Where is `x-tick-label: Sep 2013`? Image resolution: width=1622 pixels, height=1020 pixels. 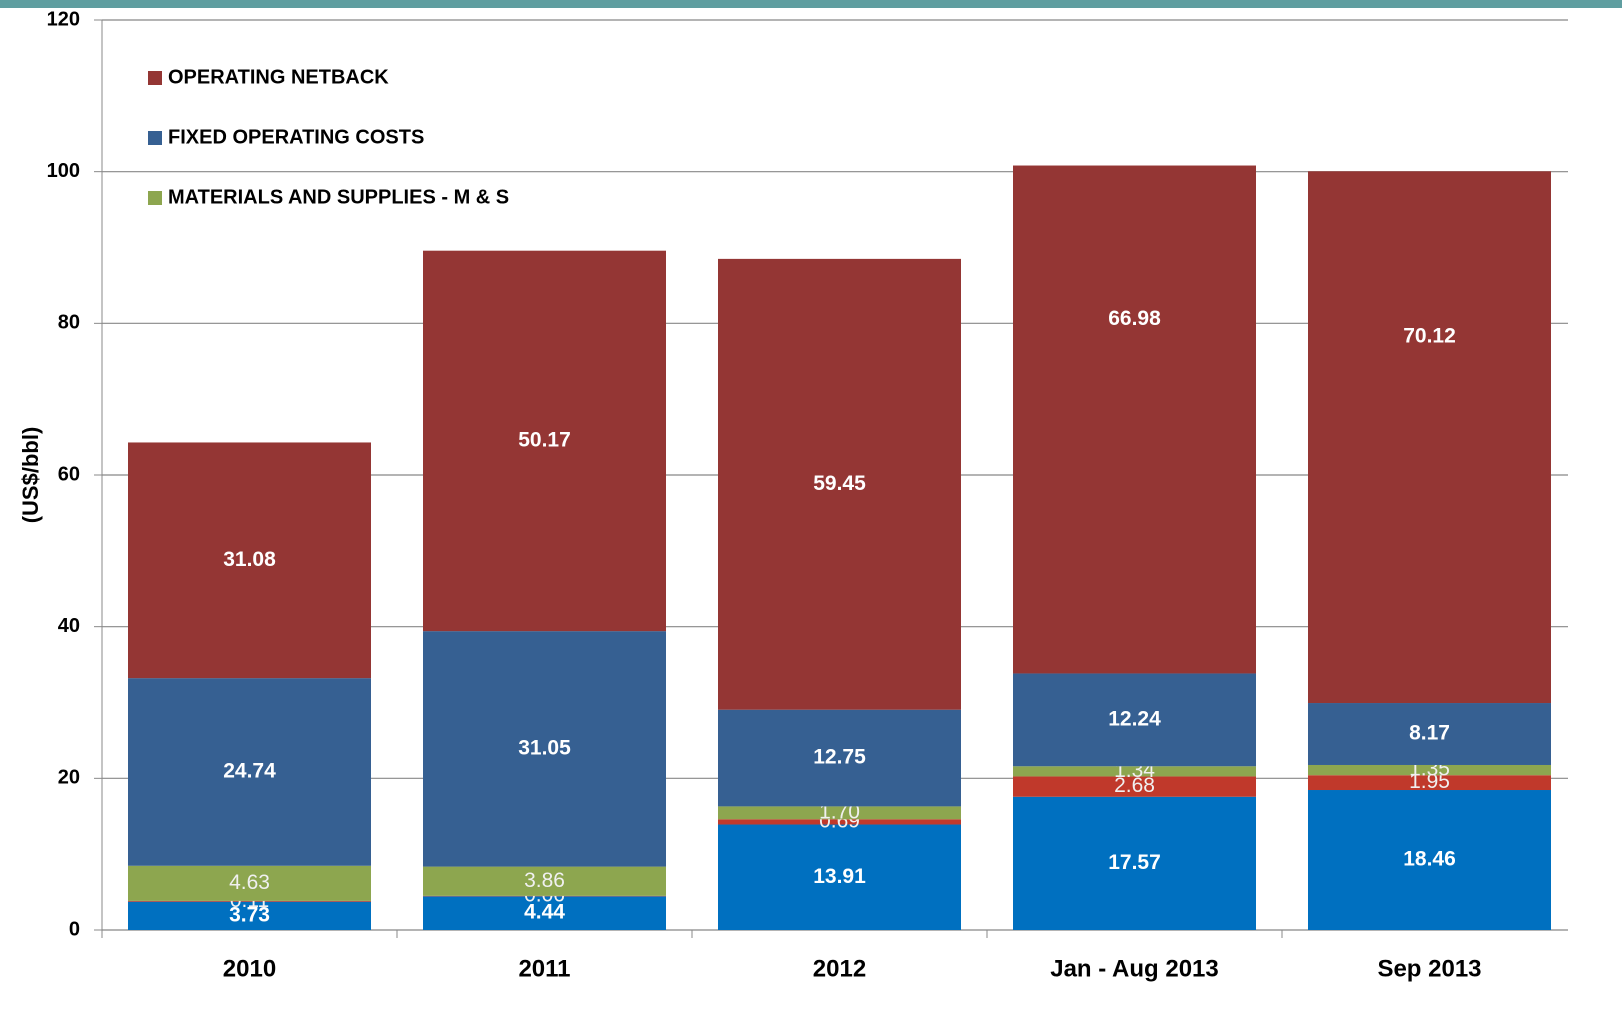
x-tick-label: Sep 2013 is located at coordinates (1429, 968).